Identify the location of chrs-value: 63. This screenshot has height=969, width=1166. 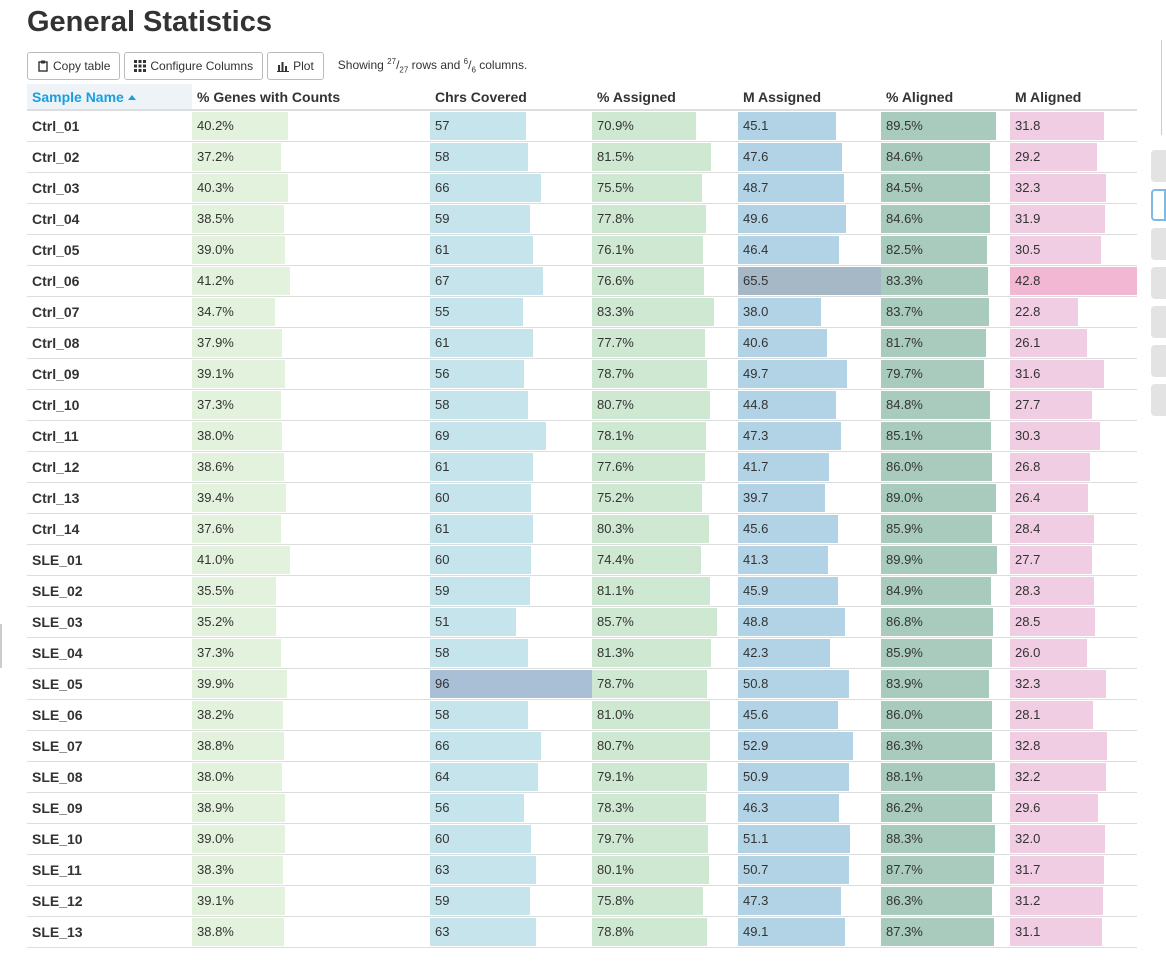
(442, 931).